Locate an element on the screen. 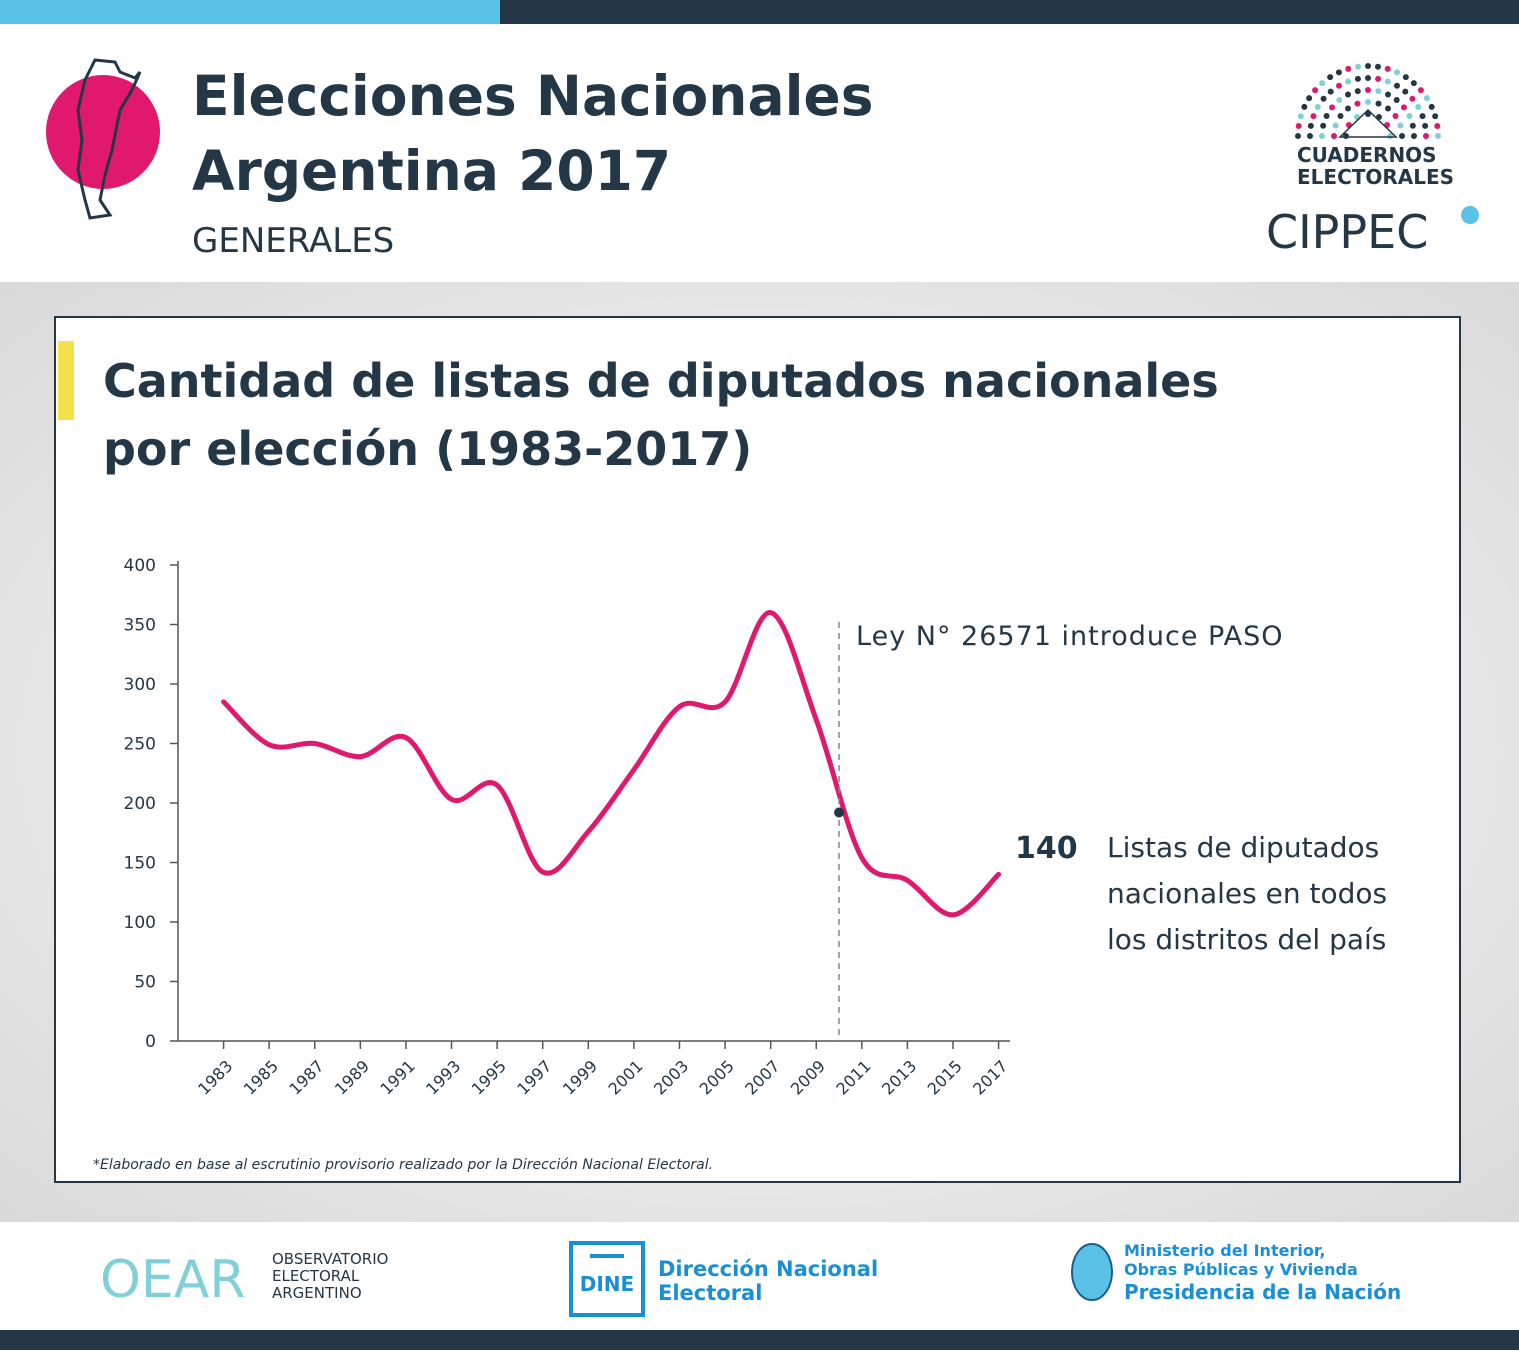 The height and width of the screenshot is (1354, 1519). y-tick-label: 300 is located at coordinates (140, 685).